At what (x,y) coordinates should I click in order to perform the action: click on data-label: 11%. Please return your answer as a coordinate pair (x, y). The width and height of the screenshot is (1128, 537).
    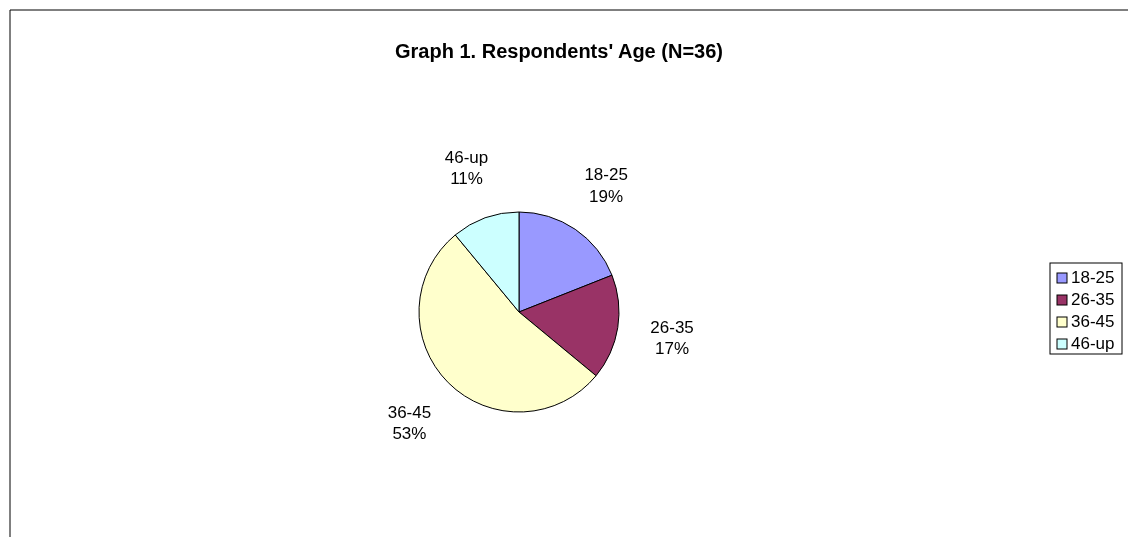
    Looking at the image, I should click on (466, 179).